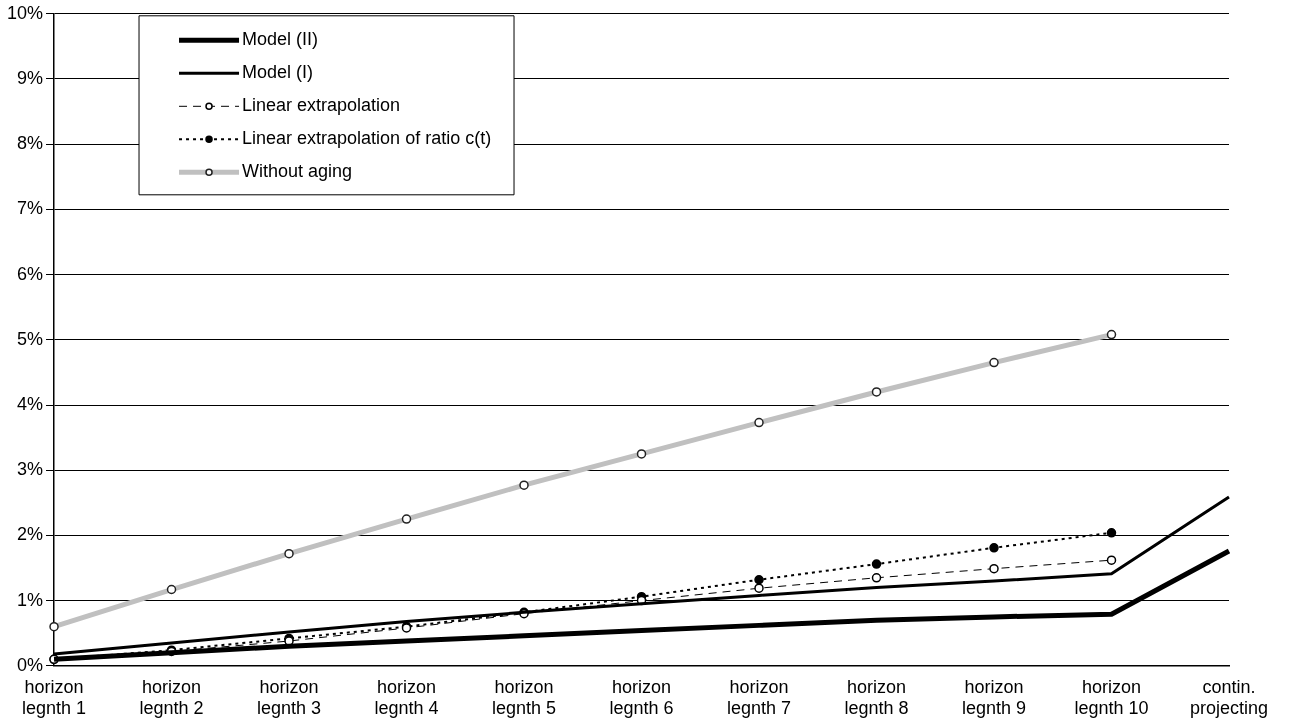 The width and height of the screenshot is (1289, 727). I want to click on x-tick-label: horizon legnth 4, so click(406, 697).